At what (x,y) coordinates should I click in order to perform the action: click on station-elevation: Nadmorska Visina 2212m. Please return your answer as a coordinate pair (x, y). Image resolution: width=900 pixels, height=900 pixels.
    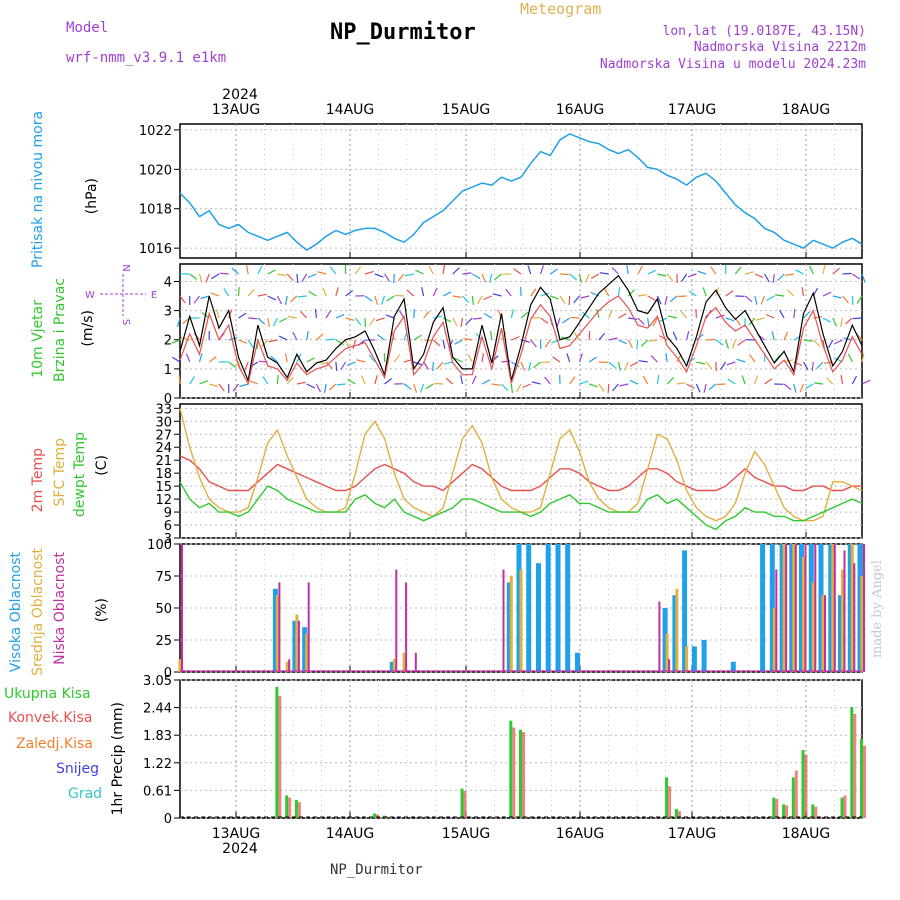
    Looking at the image, I should click on (779, 47).